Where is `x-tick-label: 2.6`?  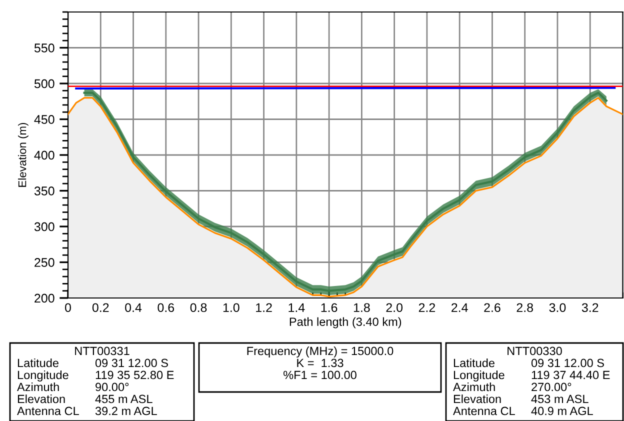
x-tick-label: 2.6 is located at coordinates (492, 307).